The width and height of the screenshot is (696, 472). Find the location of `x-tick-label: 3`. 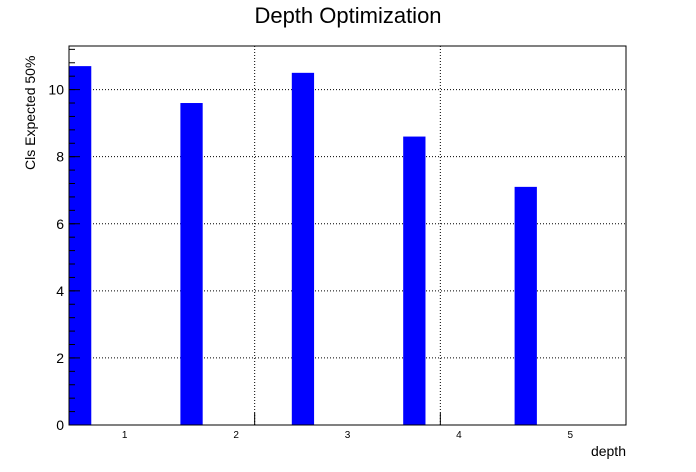

x-tick-label: 3 is located at coordinates (348, 435).